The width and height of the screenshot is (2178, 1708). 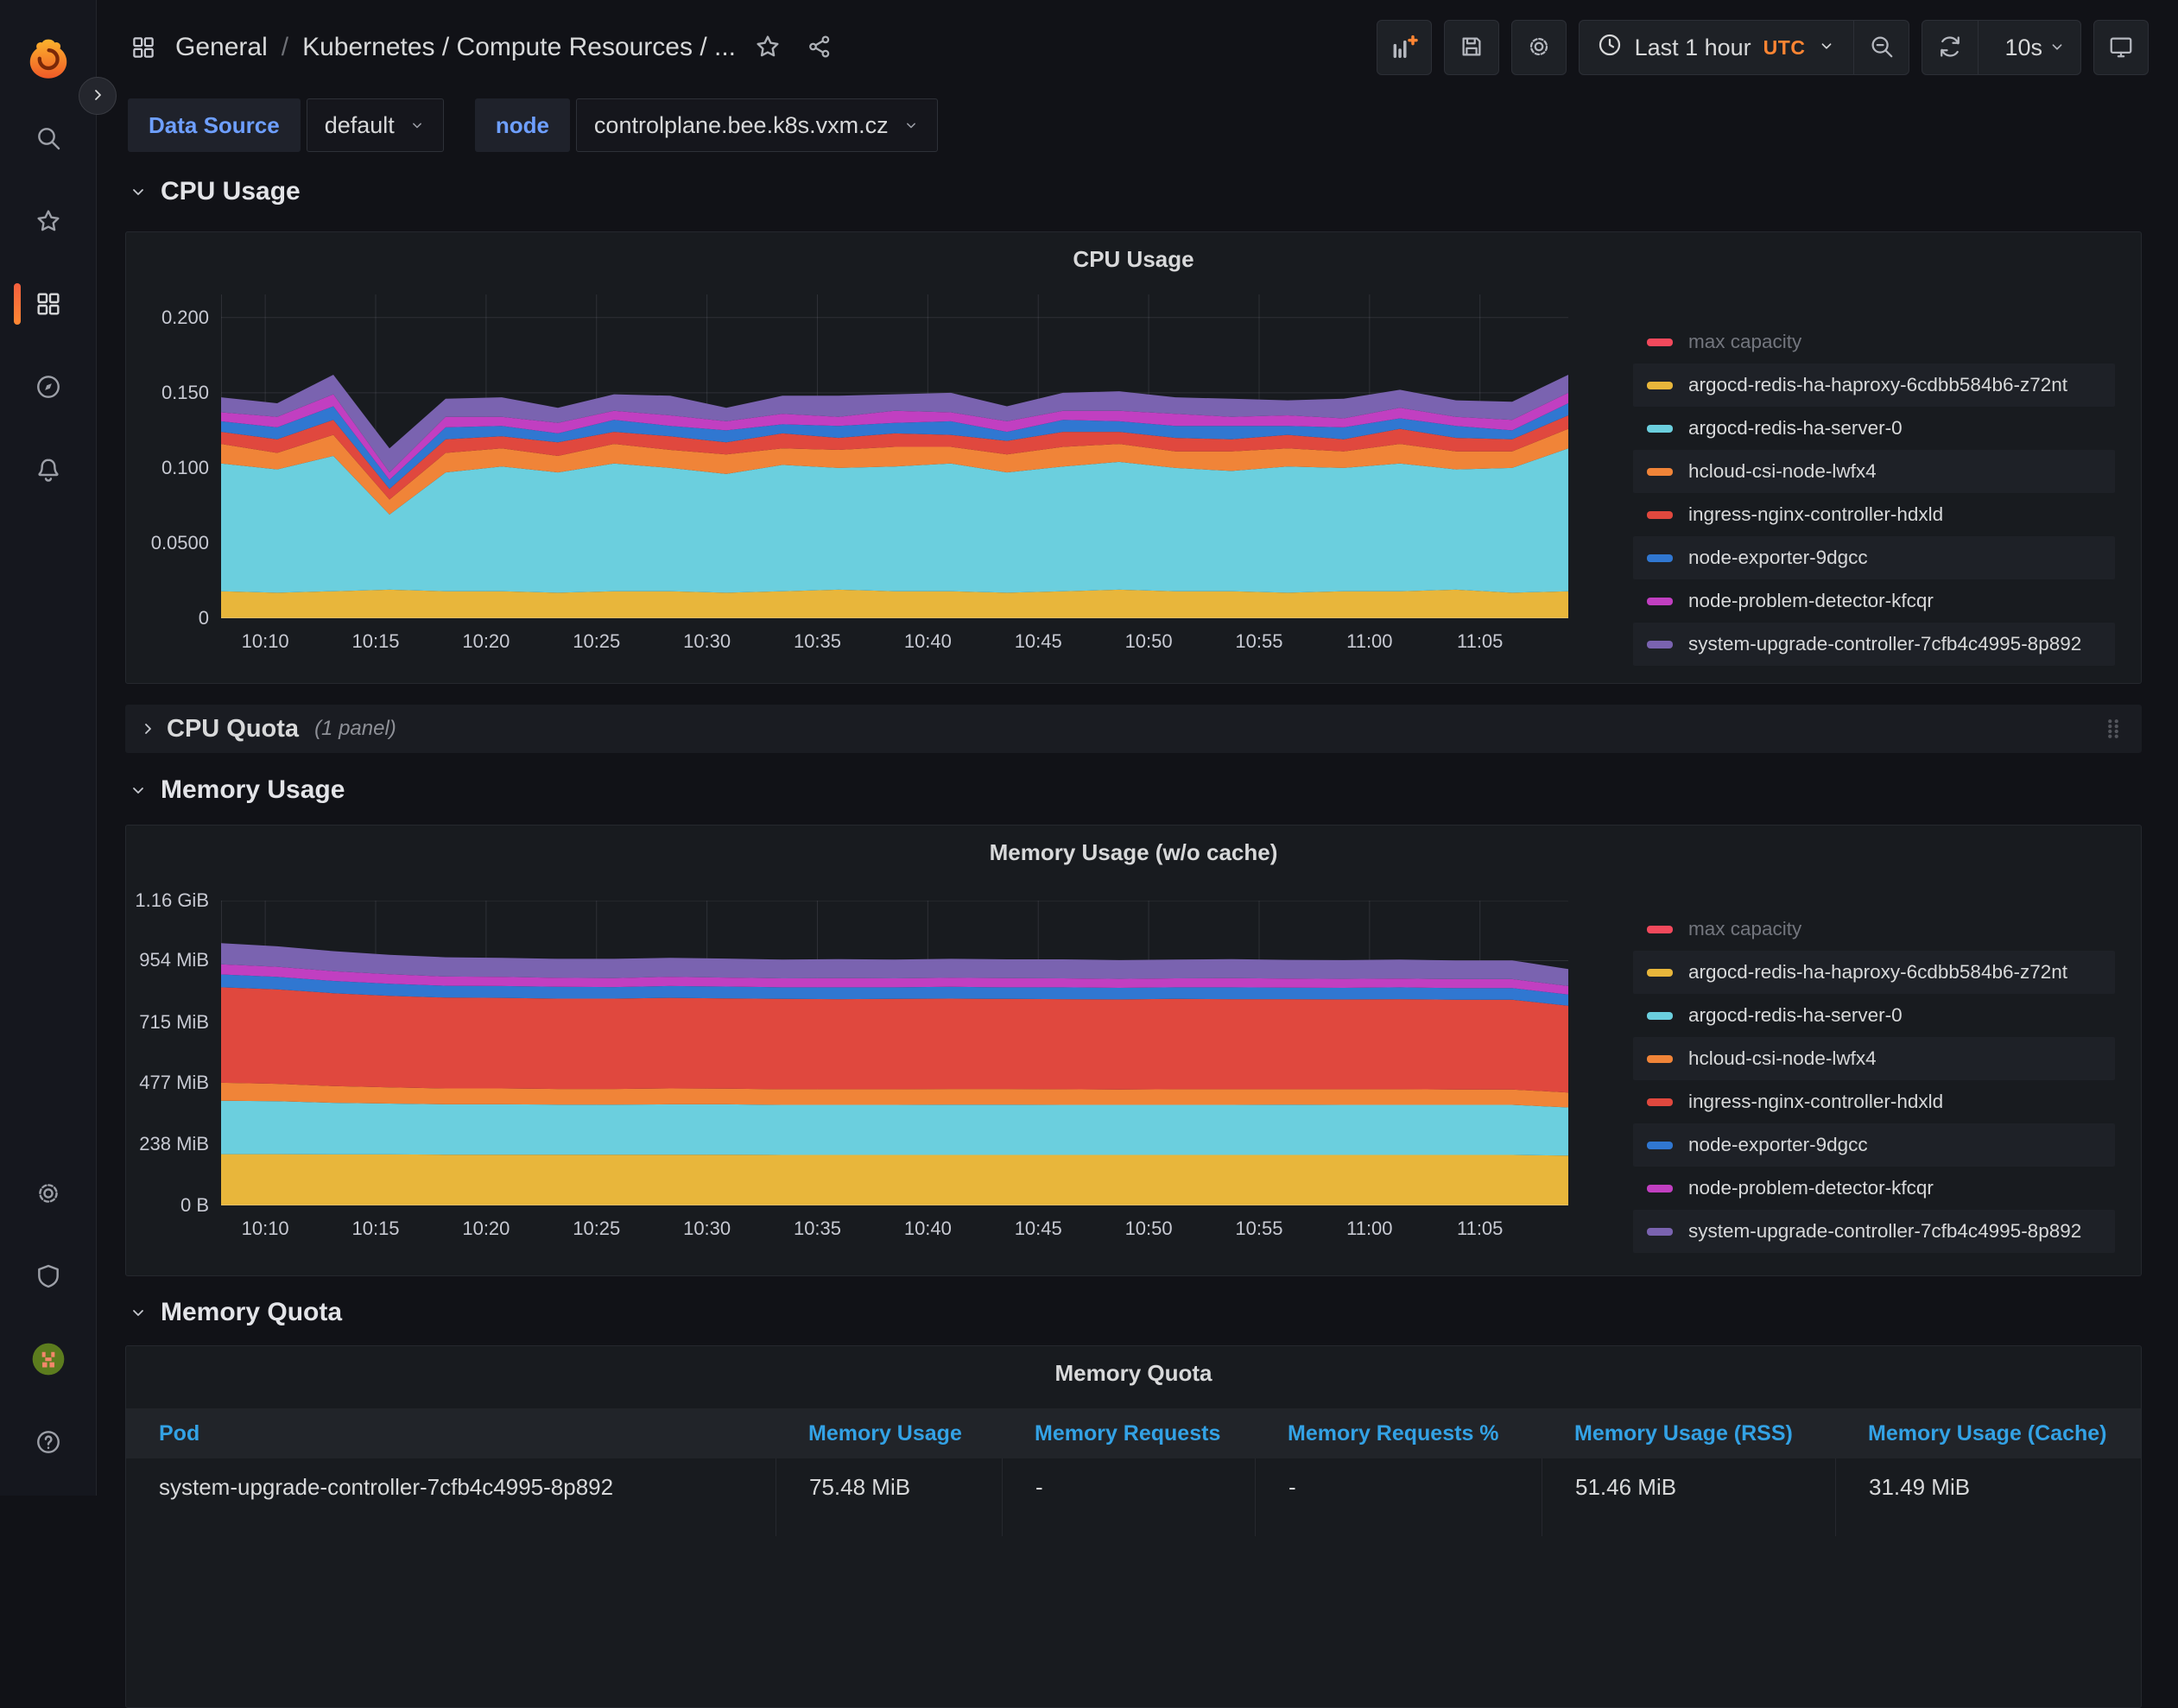 What do you see at coordinates (174, 960) in the screenshot?
I see `y-axis-label: 954 MiB` at bounding box center [174, 960].